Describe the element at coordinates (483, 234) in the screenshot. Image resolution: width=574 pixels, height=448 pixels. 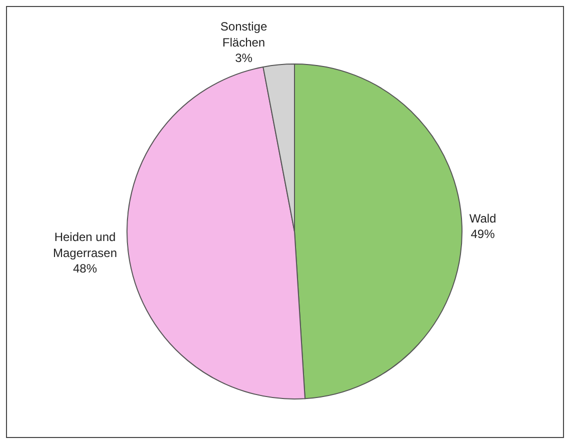
I see `data-label: 49%` at that location.